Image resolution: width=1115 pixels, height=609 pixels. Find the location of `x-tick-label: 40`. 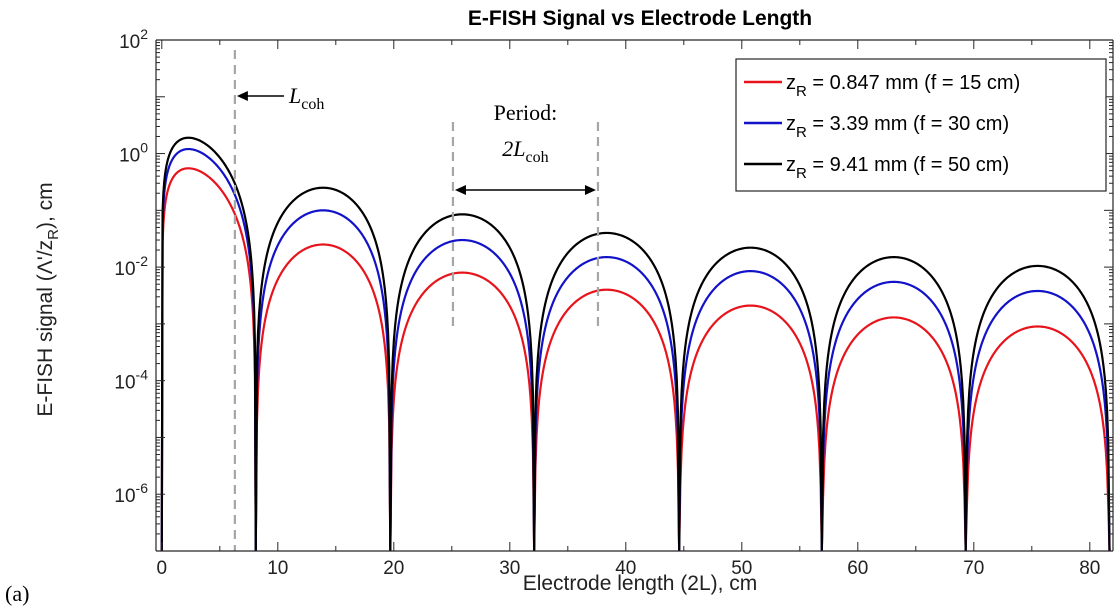

x-tick-label: 40 is located at coordinates (625, 568).